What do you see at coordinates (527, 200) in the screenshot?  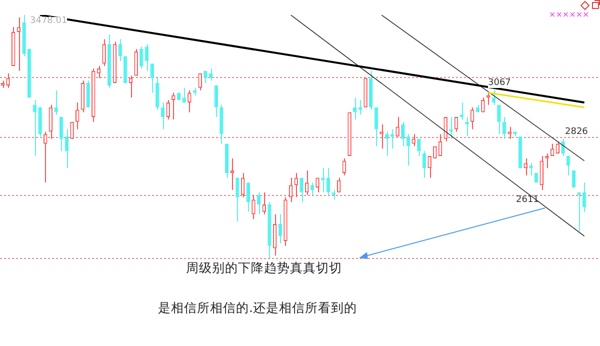 I see `annotation: 2611` at bounding box center [527, 200].